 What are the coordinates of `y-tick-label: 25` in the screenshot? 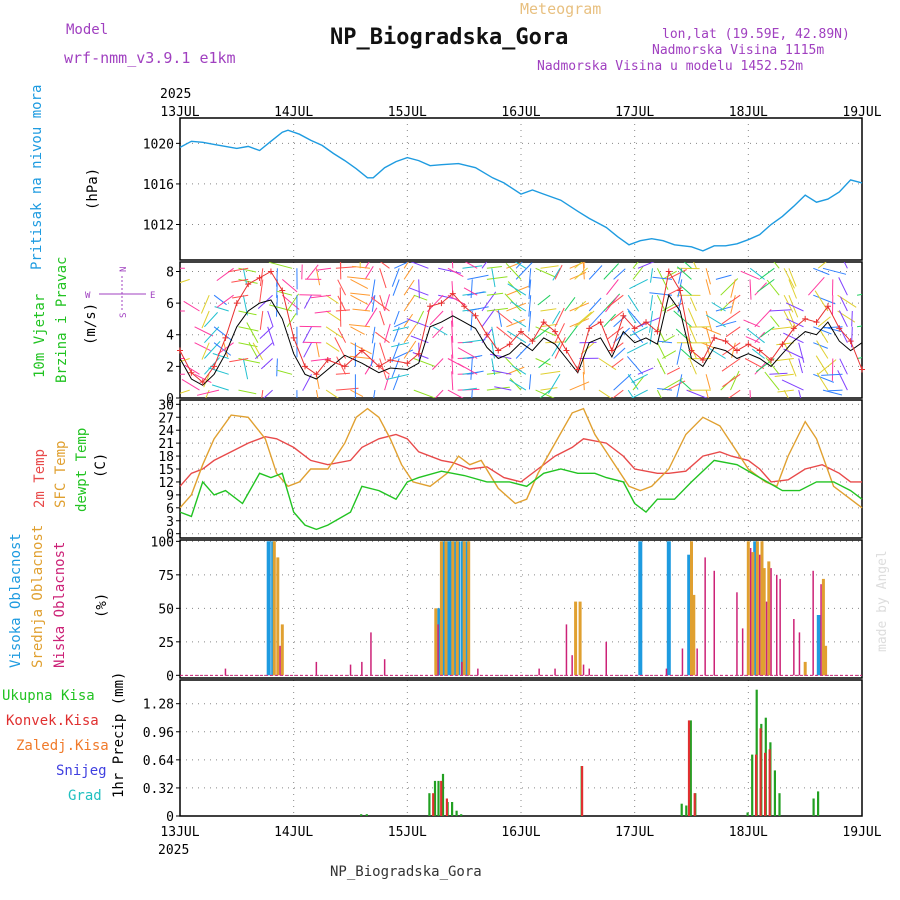 It's located at (166, 643).